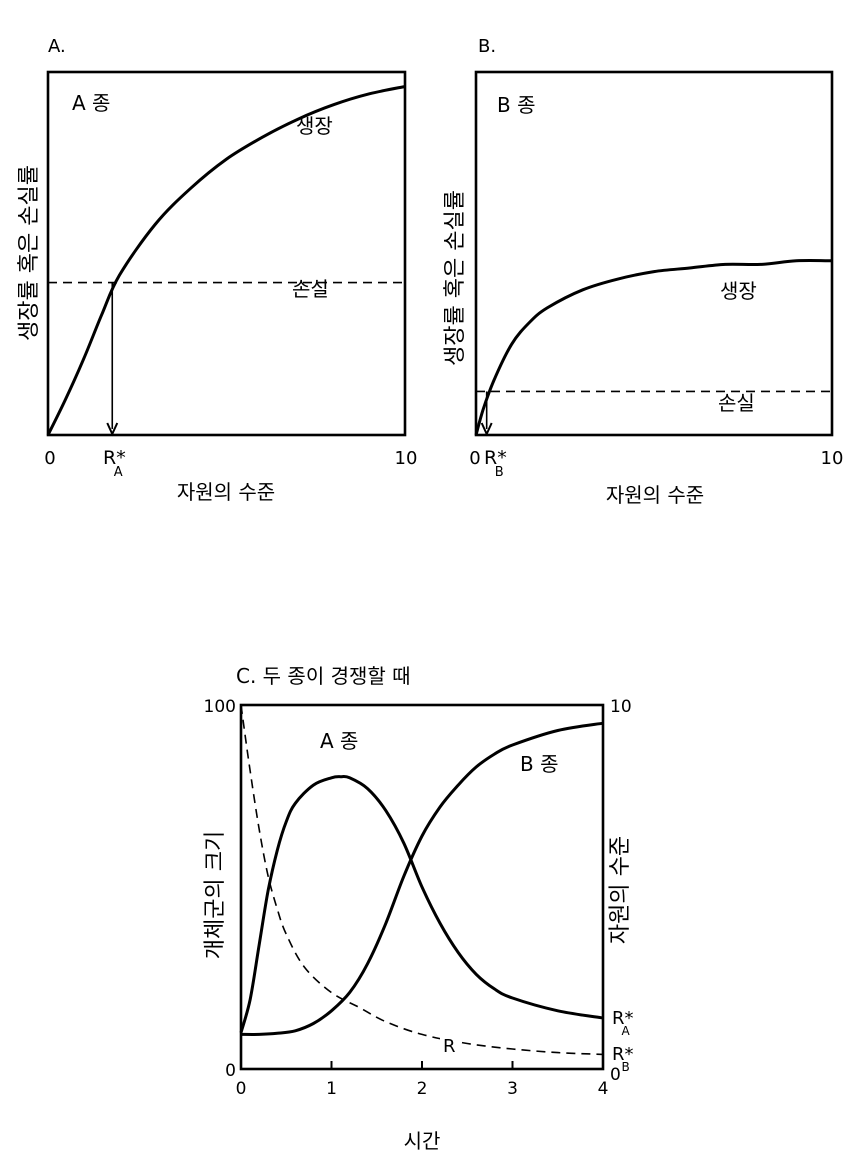 Image resolution: width=861 pixels, height=1169 pixels. What do you see at coordinates (539, 764) in the screenshot?
I see `series-label-b: B 종` at bounding box center [539, 764].